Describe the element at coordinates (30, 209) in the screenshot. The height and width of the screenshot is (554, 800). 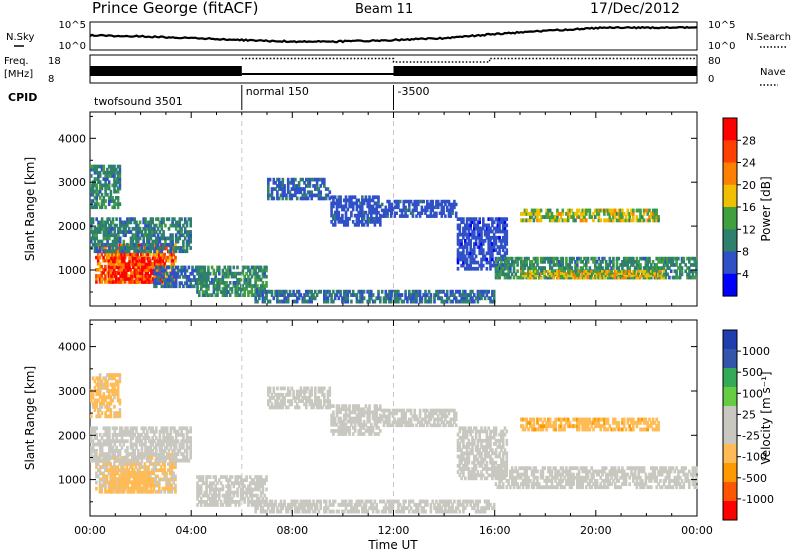
I see `power-ylabel: Slant Range [km]` at that location.